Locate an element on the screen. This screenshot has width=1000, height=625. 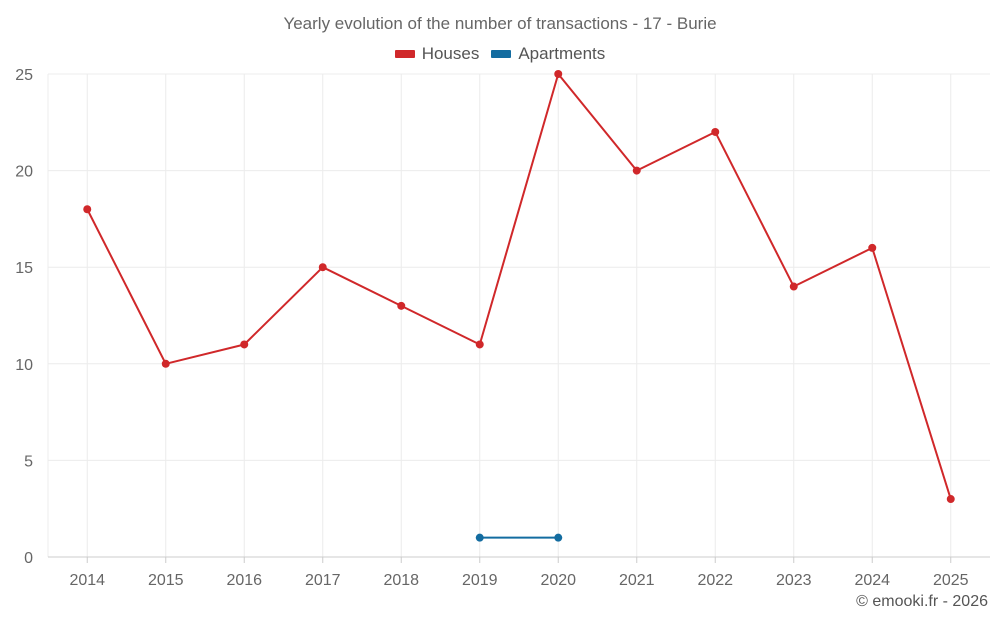
x-tick-label: 2016 is located at coordinates (244, 580).